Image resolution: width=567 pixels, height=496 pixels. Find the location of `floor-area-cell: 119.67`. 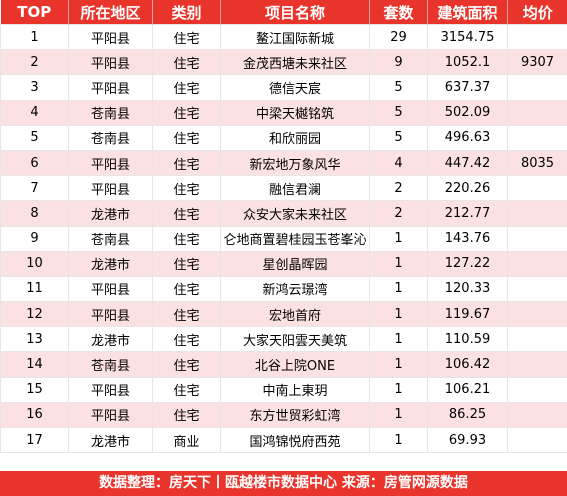

floor-area-cell: 119.67 is located at coordinates (467, 314).